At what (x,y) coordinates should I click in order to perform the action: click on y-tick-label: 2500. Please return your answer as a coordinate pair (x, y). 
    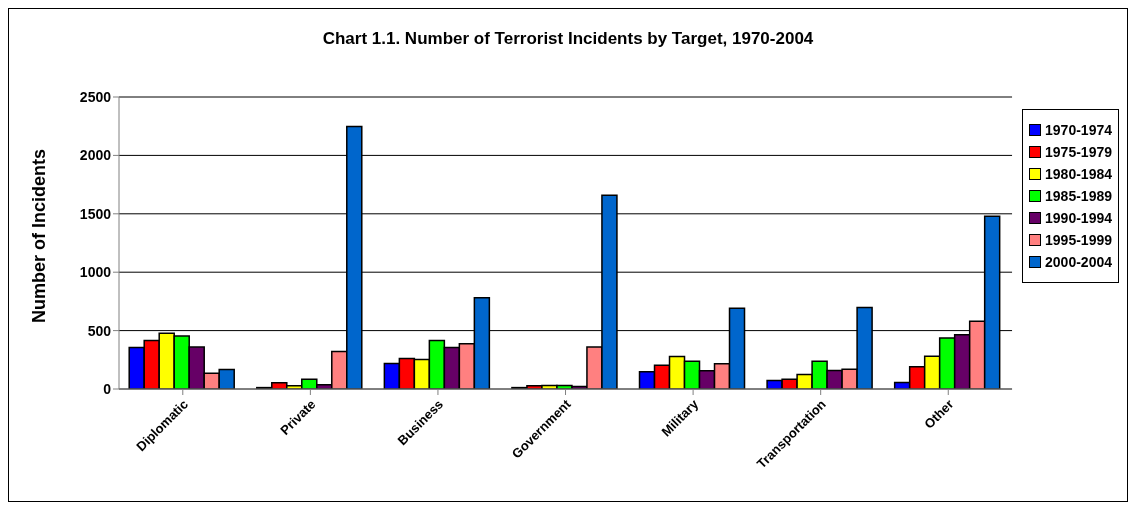
    Looking at the image, I should click on (95, 96).